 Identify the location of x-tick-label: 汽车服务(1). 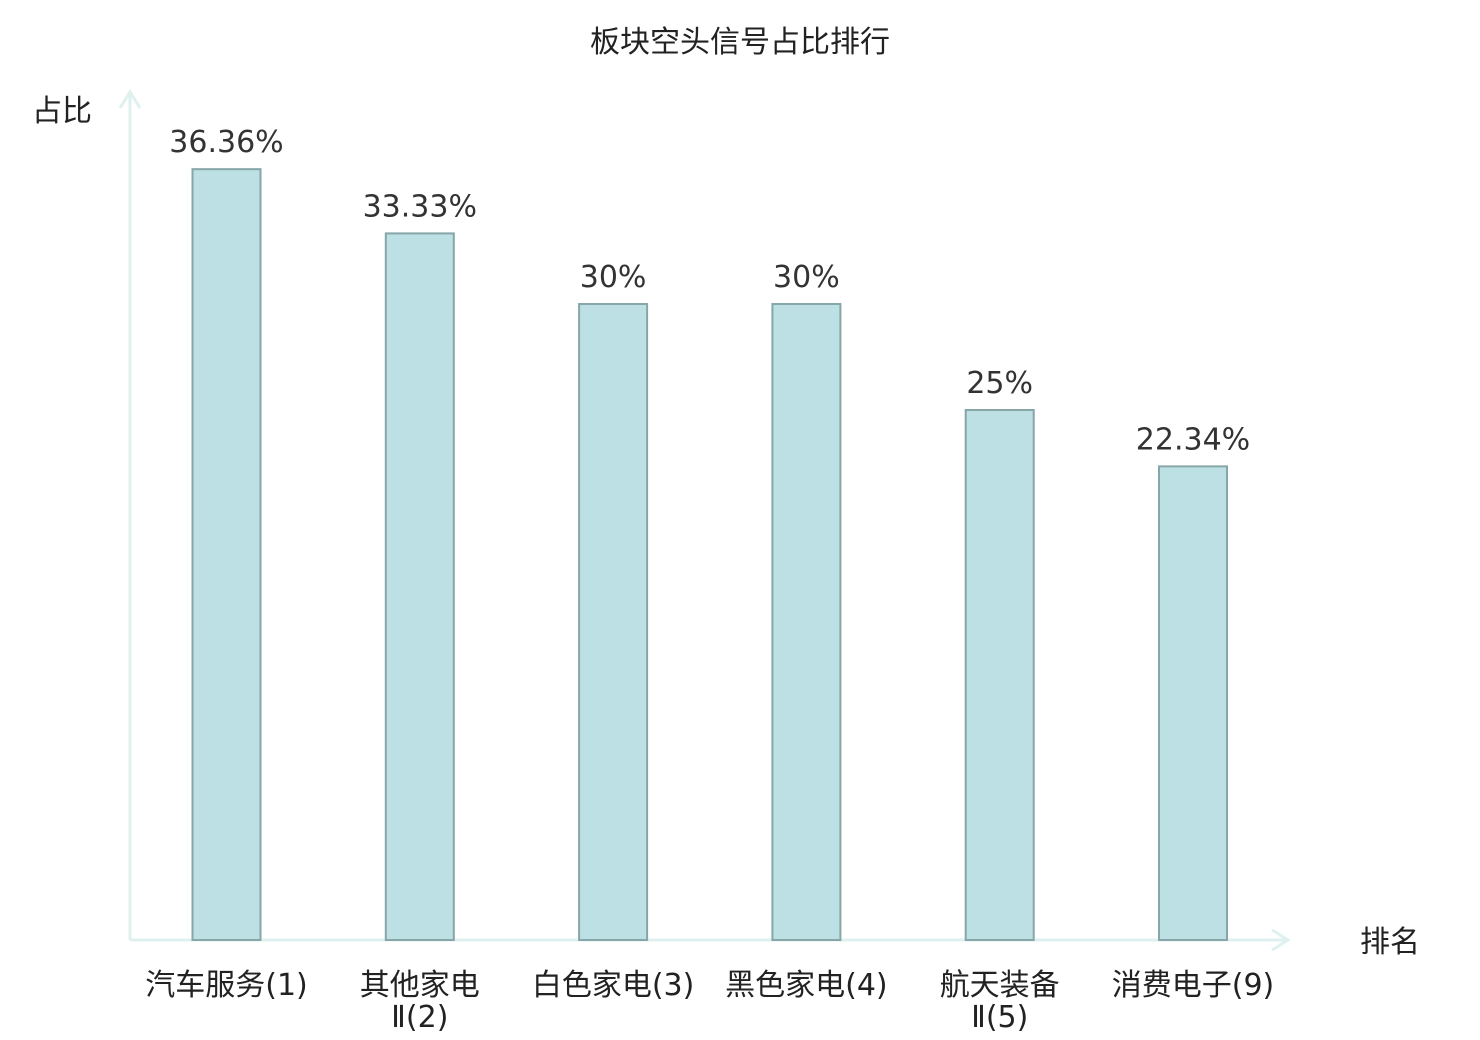
(226, 985).